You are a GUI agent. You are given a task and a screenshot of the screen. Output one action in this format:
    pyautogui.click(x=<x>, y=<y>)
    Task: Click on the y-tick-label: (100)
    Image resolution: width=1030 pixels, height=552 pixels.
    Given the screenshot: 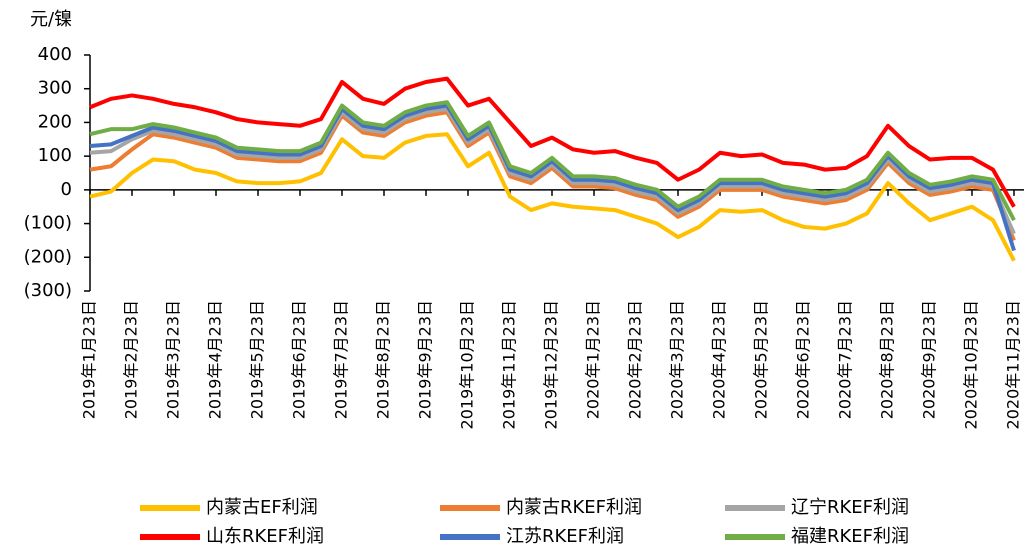 What is the action you would take?
    pyautogui.click(x=48, y=223)
    